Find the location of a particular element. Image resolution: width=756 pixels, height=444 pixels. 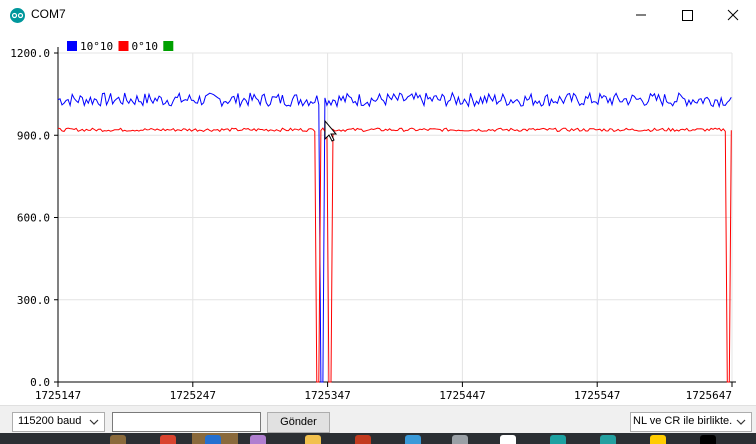

y-tick-label: 600.0 is located at coordinates (33, 218).